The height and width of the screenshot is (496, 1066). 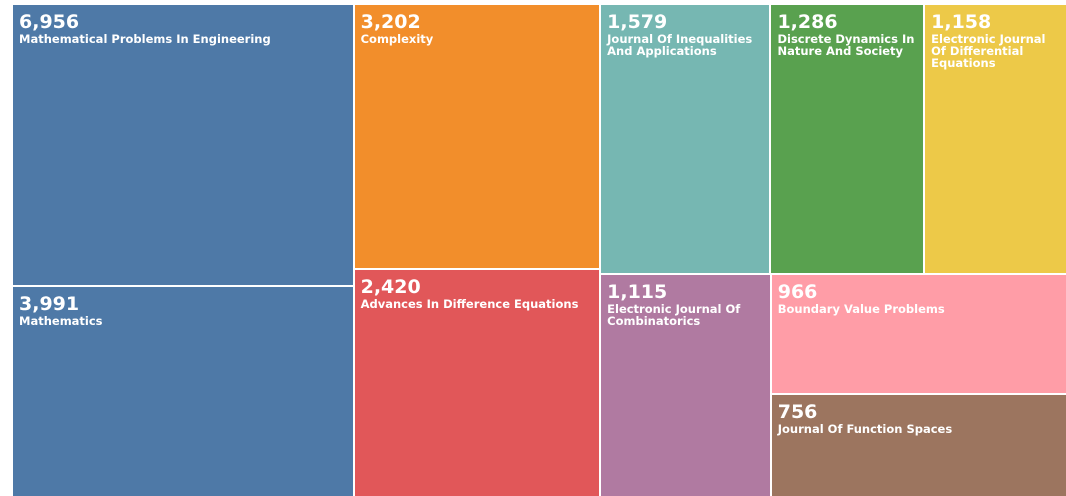 What do you see at coordinates (469, 304) in the screenshot?
I see `category-label: Advances In Difference Equations` at bounding box center [469, 304].